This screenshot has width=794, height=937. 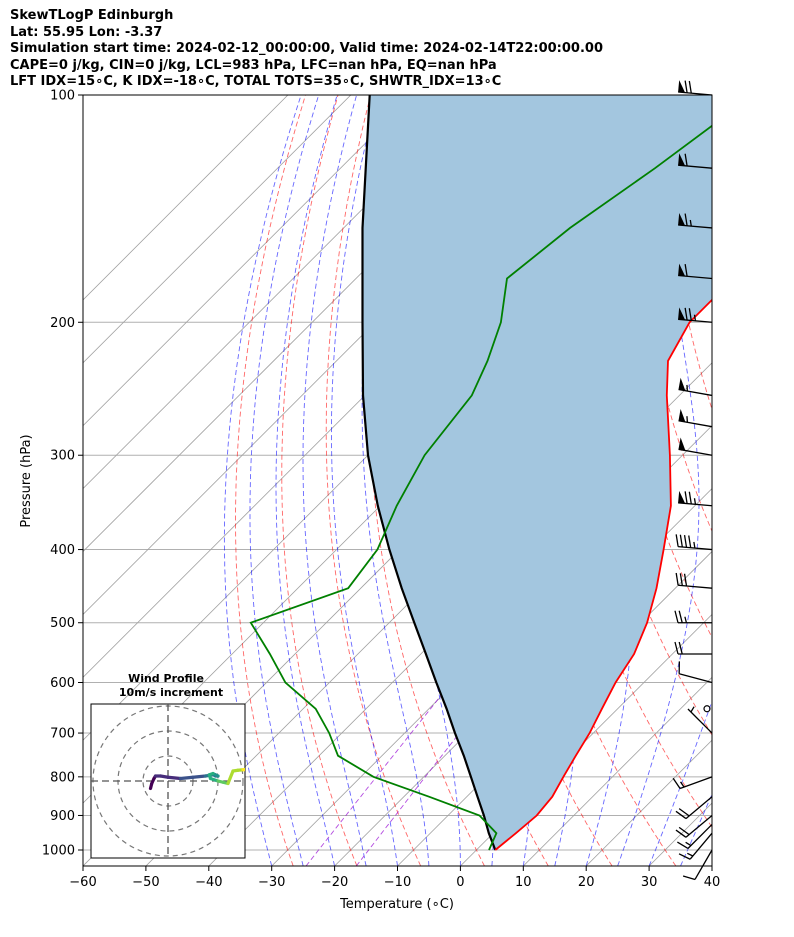 I want to click on wind-profile-hodograph: Wind Profile 10m/s increment, so click(x=168, y=765).